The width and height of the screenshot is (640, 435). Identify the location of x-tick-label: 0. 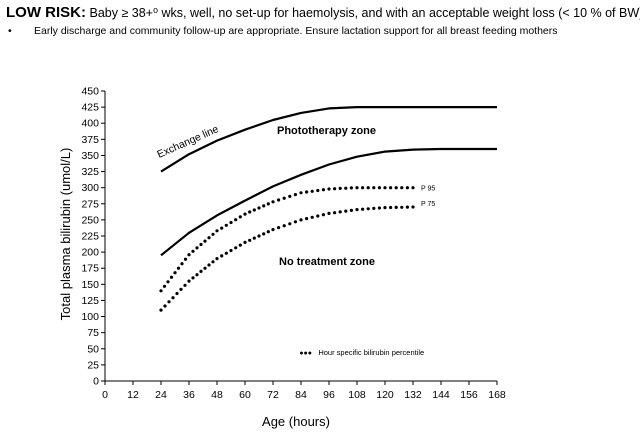
(105, 395).